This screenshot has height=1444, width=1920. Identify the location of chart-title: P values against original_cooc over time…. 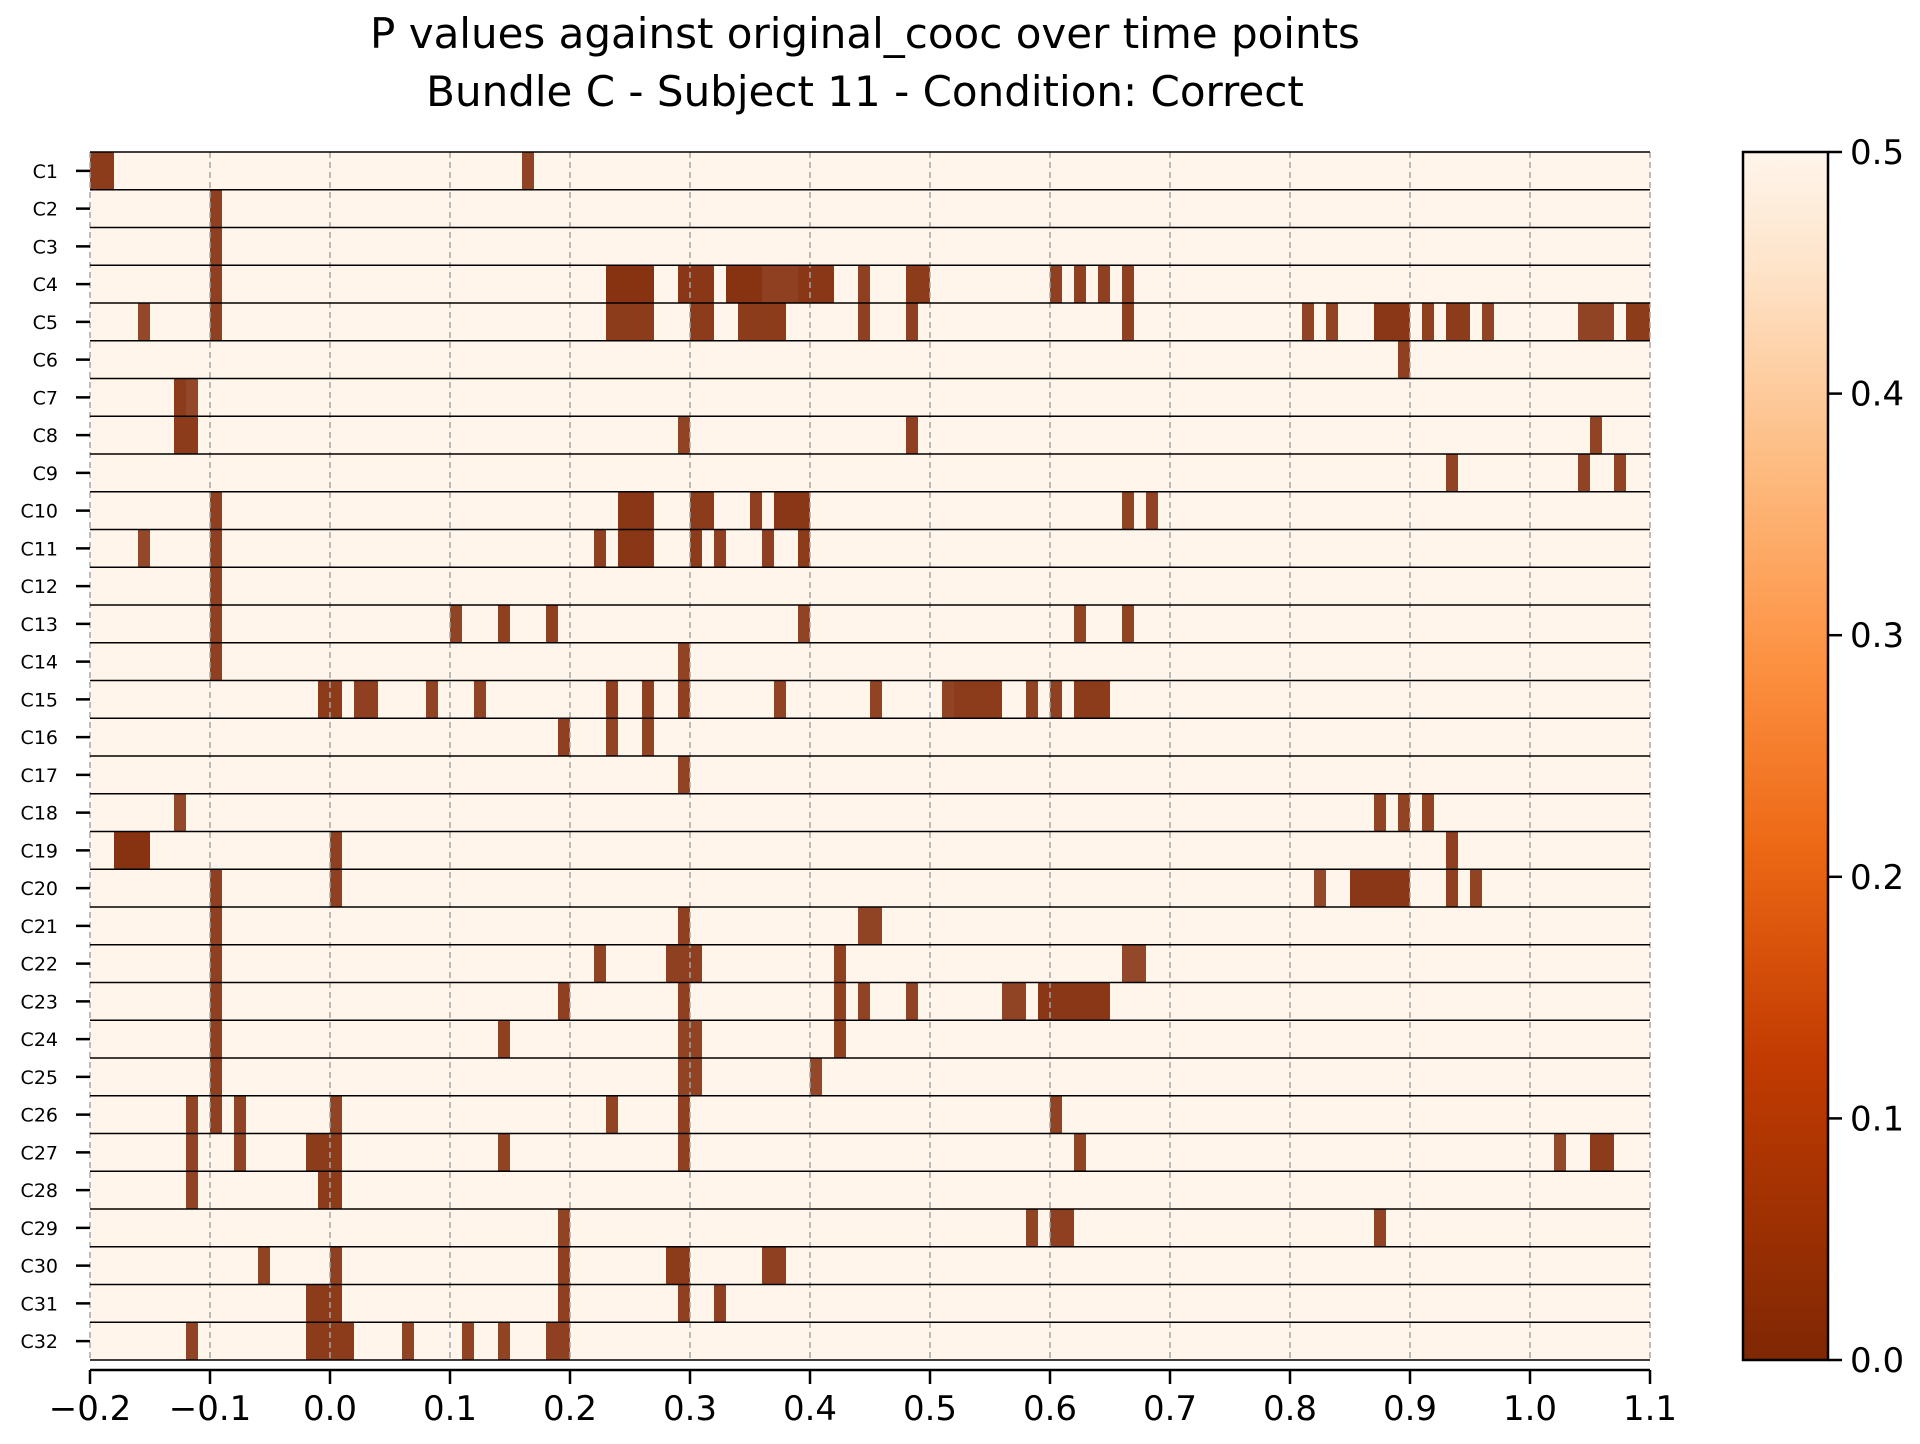
(865, 33).